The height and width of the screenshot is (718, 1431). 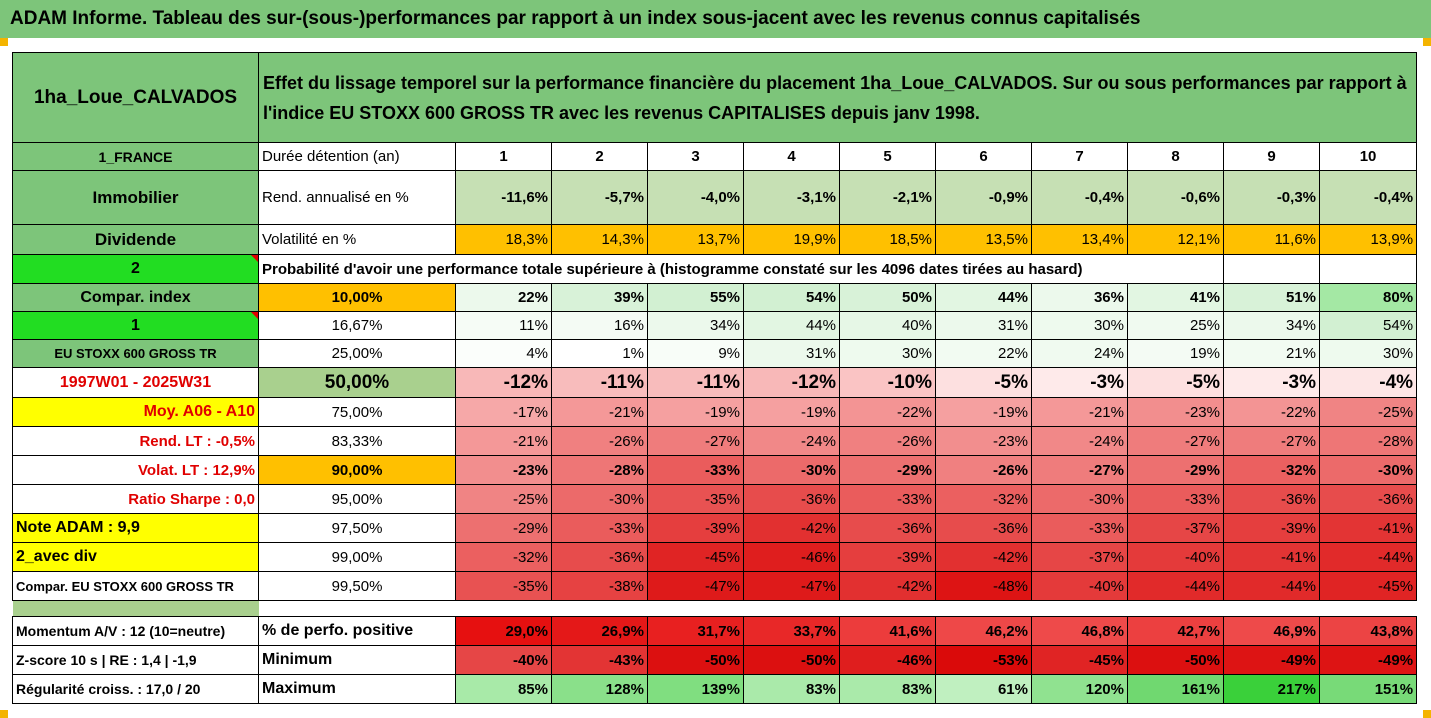 I want to click on proba-value: 51%, so click(x=1271, y=297).